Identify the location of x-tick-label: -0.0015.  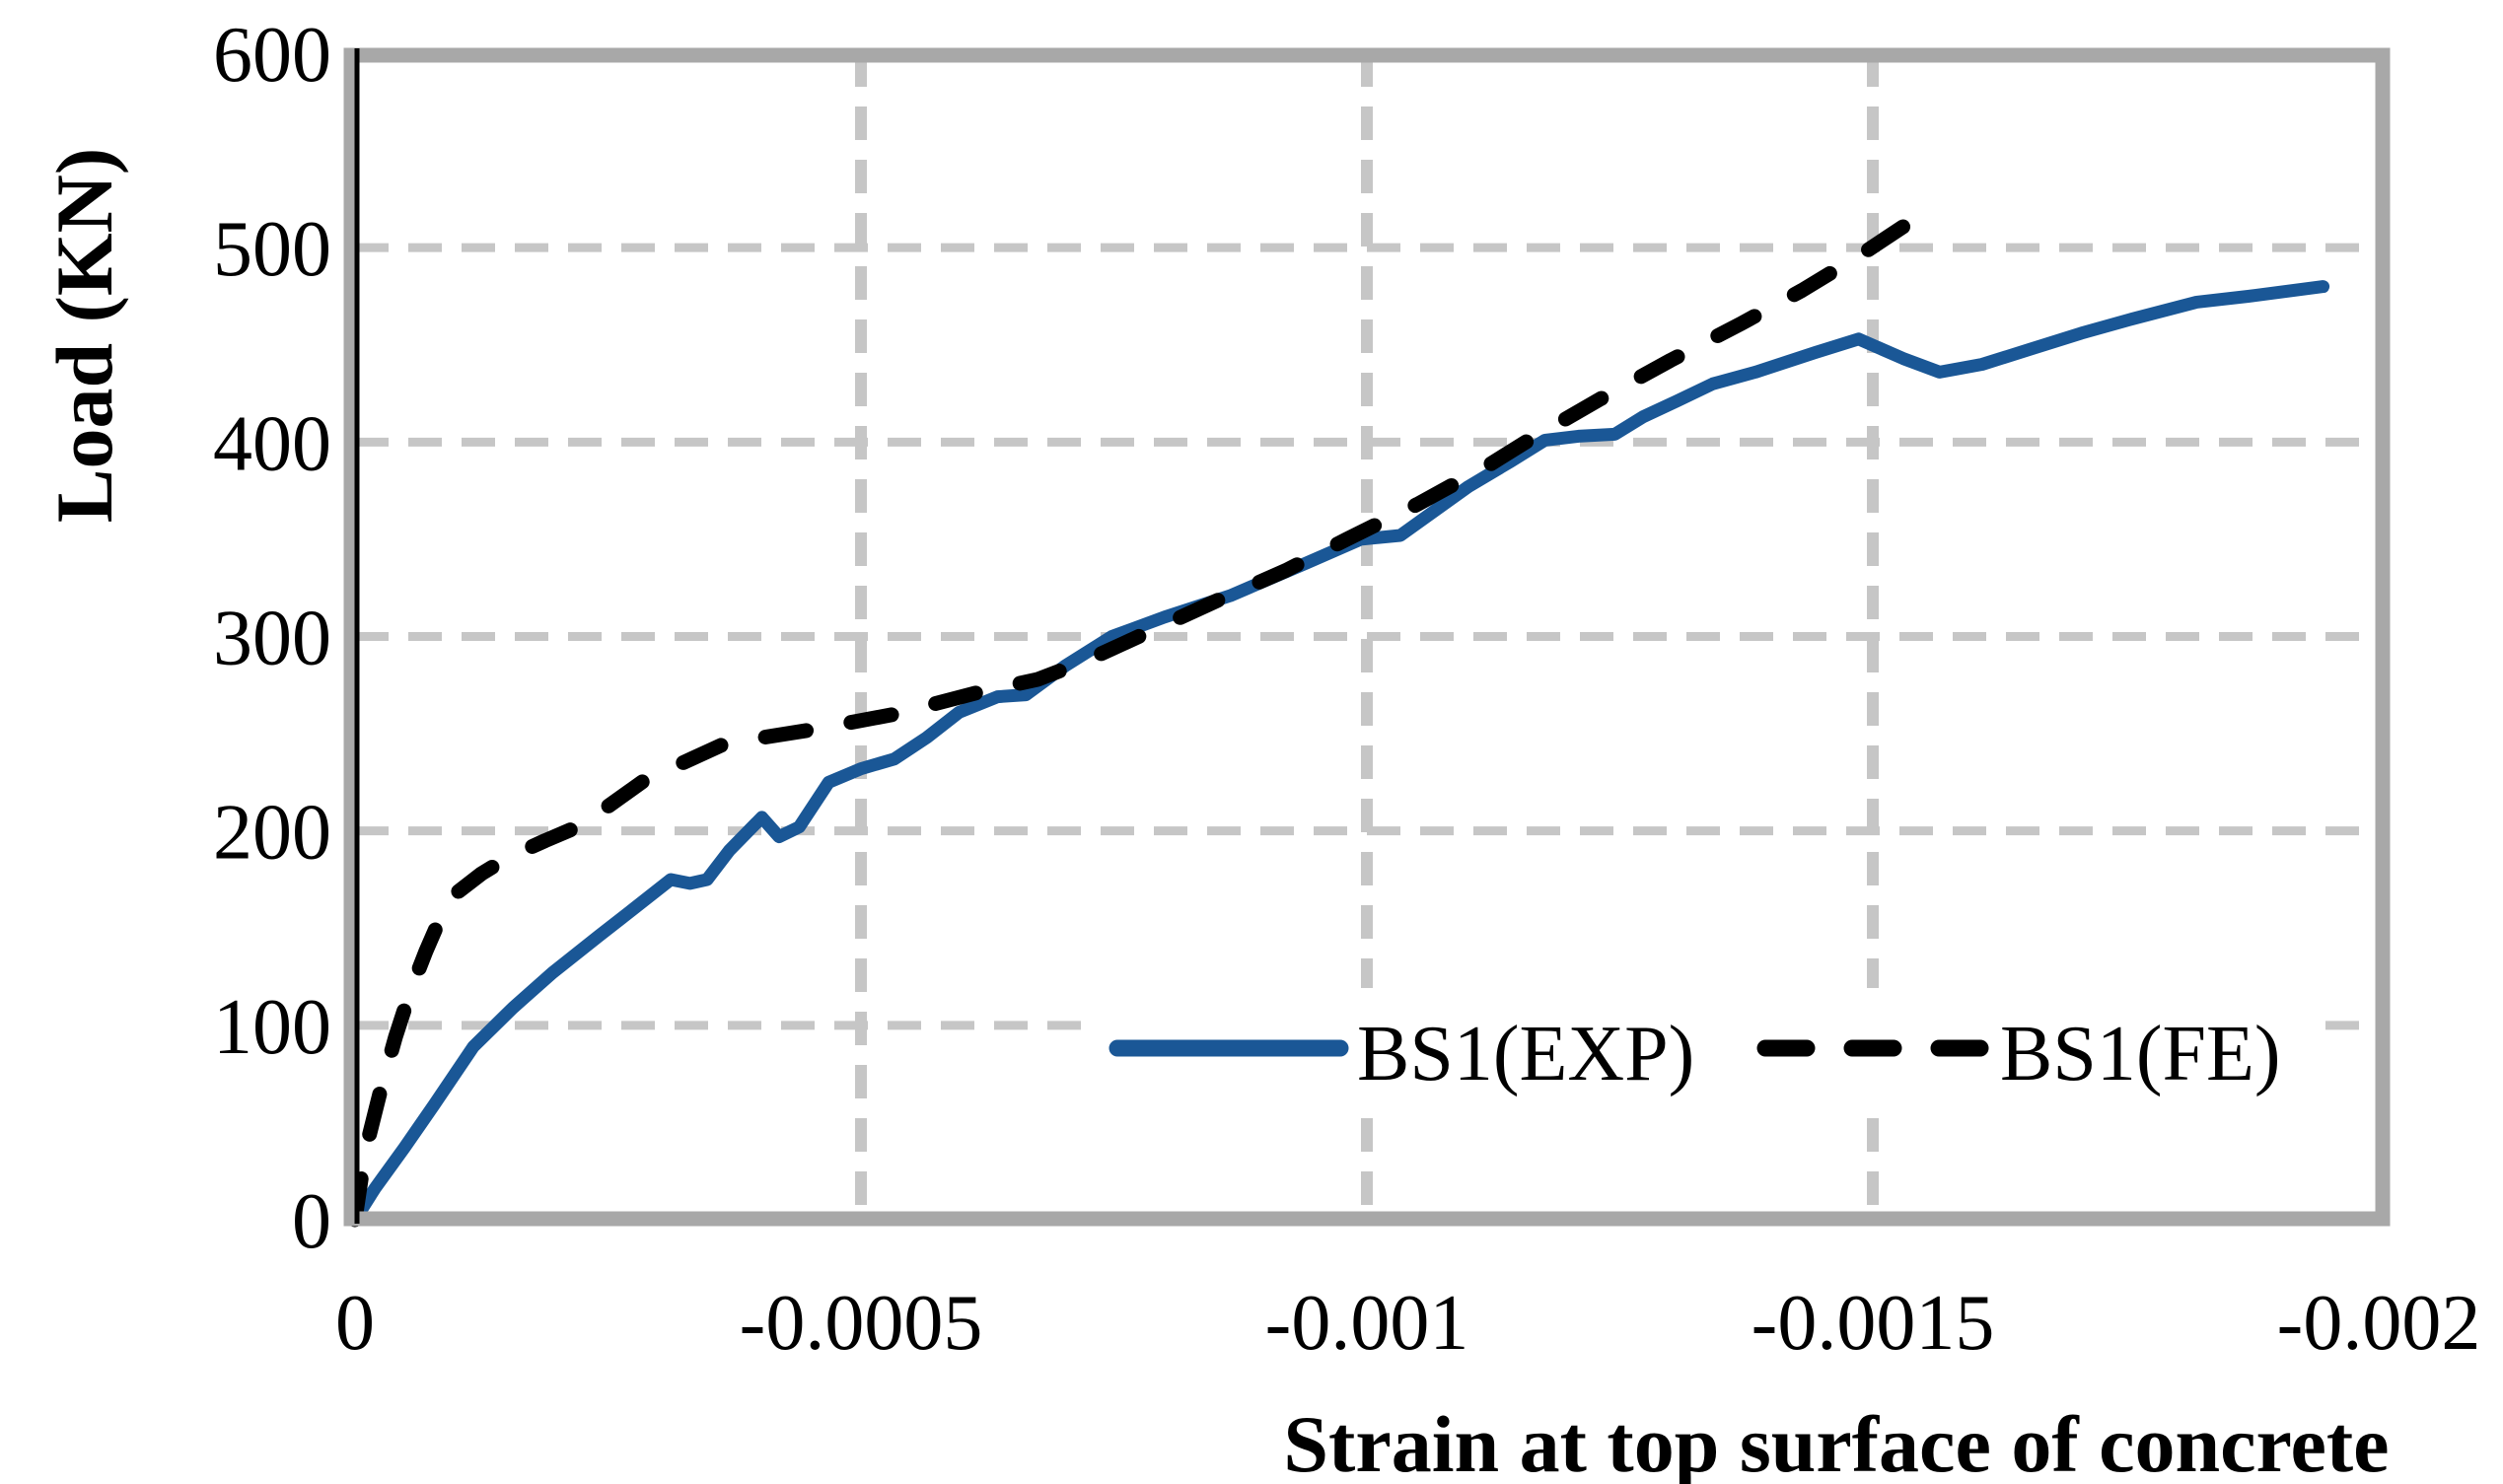
(1873, 1323).